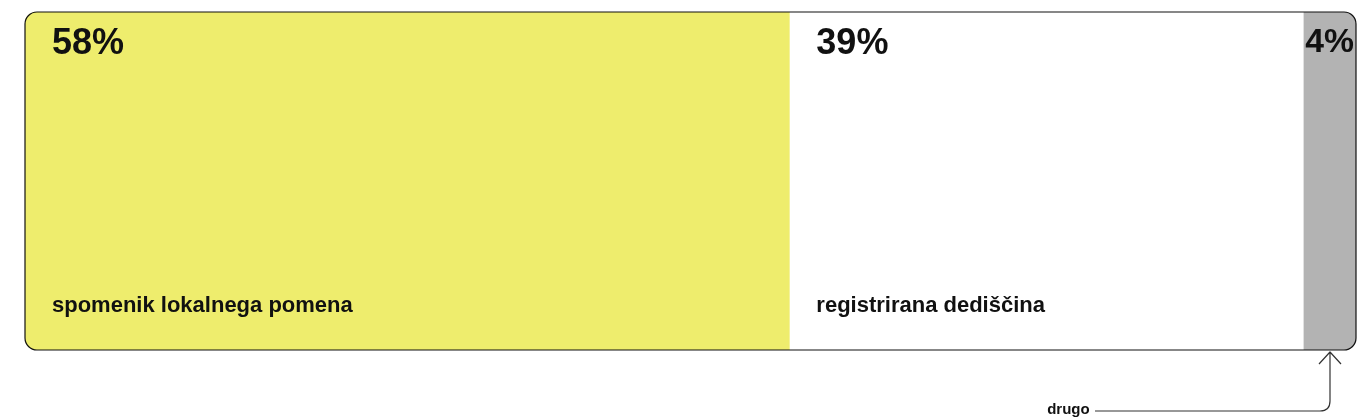 The height and width of the screenshot is (419, 1362). I want to click on series-label: spomenik lokalnega pomena, so click(203, 304).